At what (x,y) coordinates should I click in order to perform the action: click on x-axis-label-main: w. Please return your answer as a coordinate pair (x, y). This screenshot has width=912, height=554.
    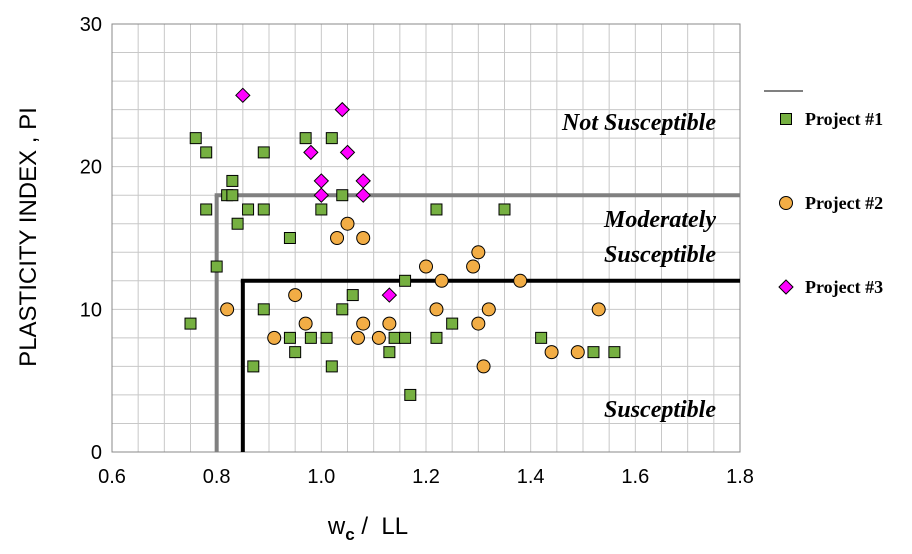
    Looking at the image, I should click on (336, 526).